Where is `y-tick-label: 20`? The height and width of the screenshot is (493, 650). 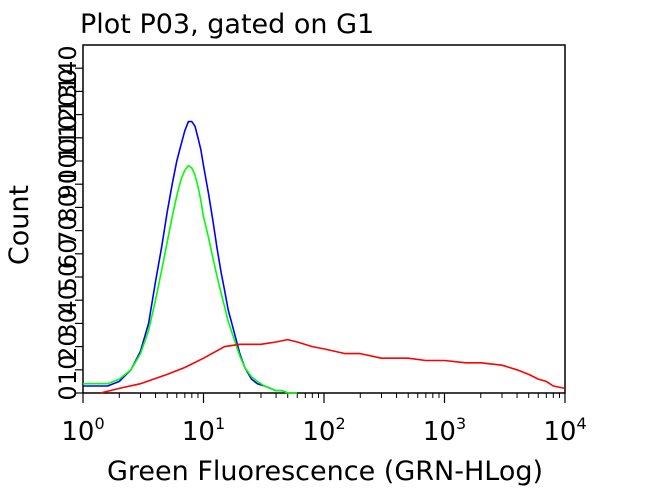
y-tick-label: 20 is located at coordinates (68, 346).